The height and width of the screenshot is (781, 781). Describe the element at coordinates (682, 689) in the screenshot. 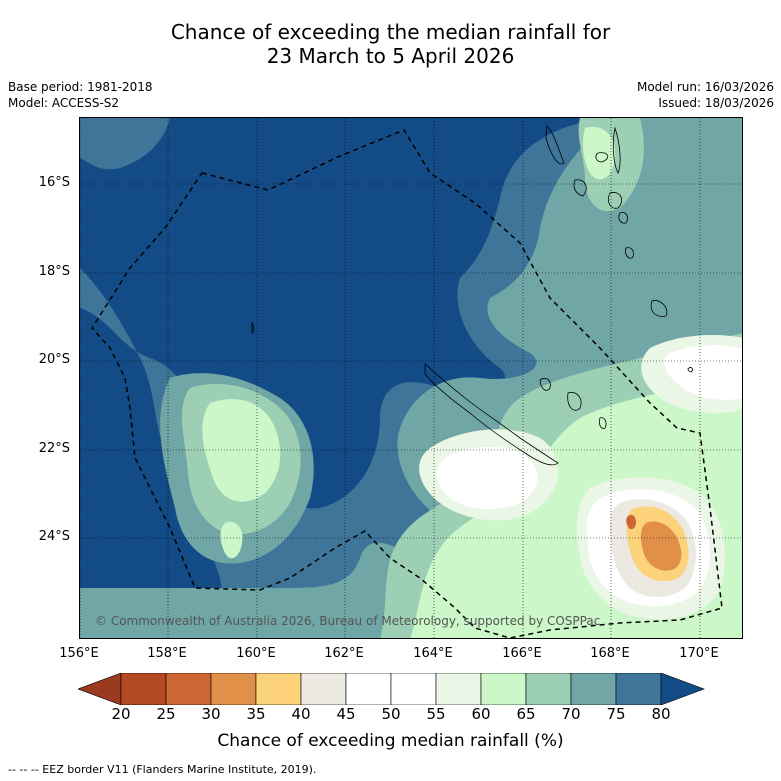

I see `colorbar-high-triangle` at that location.